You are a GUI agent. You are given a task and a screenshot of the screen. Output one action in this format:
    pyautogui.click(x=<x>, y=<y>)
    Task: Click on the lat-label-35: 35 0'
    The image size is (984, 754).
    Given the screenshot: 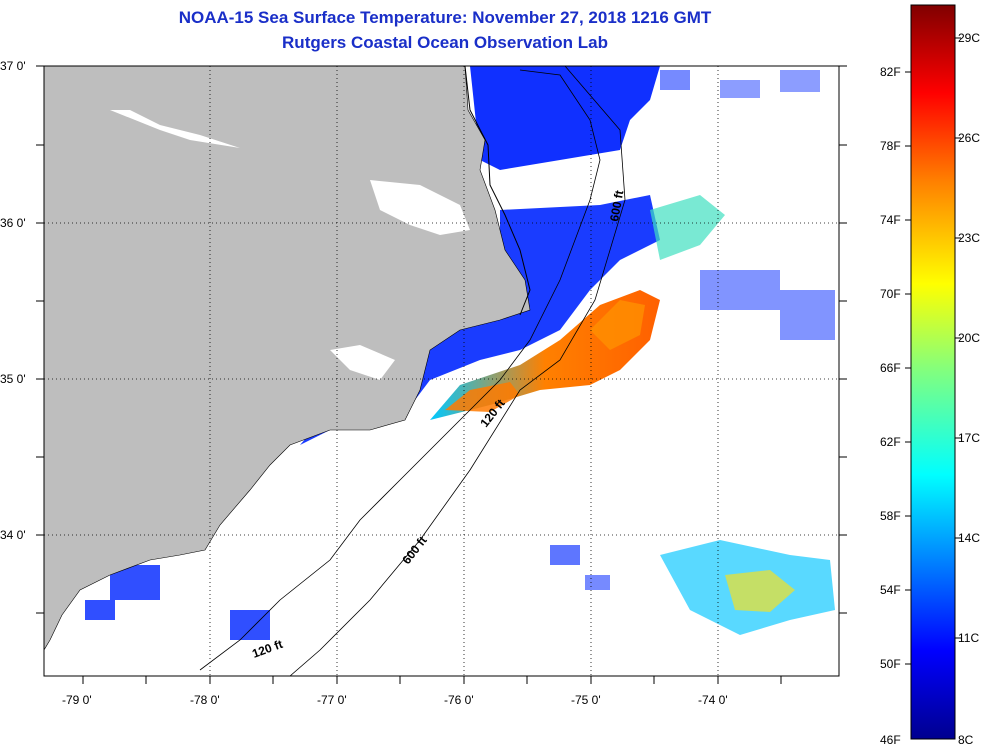 What is the action you would take?
    pyautogui.click(x=13, y=379)
    